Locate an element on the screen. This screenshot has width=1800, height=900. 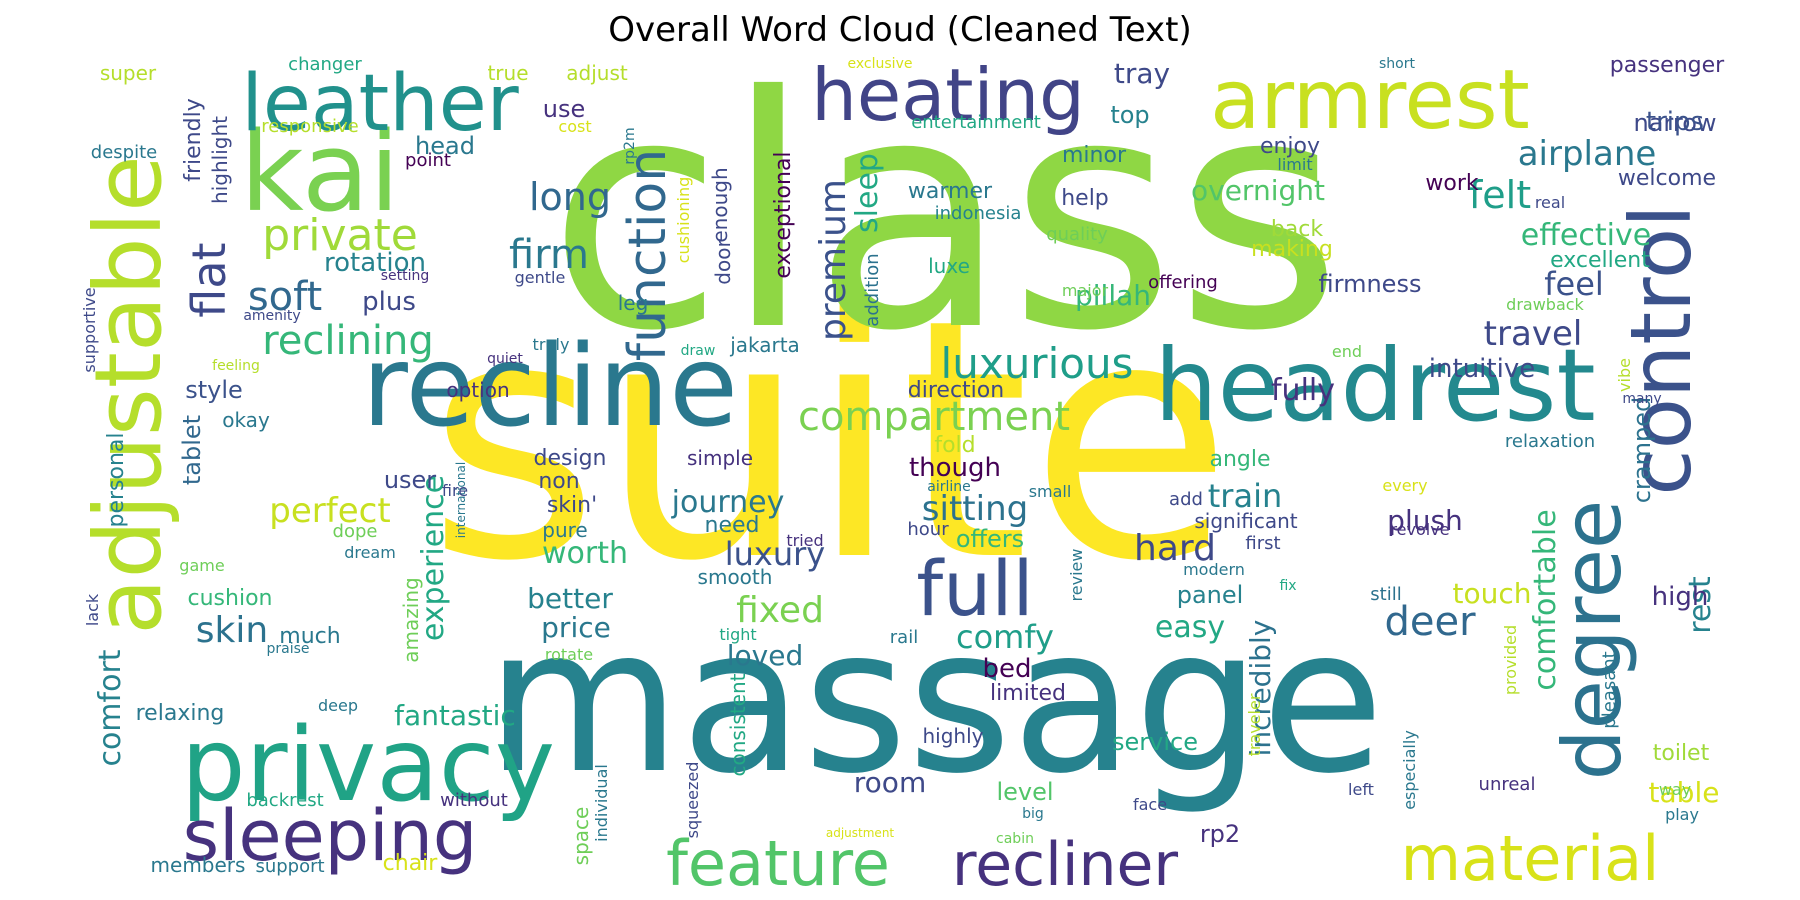
word-pure: pure is located at coordinates (564, 530).